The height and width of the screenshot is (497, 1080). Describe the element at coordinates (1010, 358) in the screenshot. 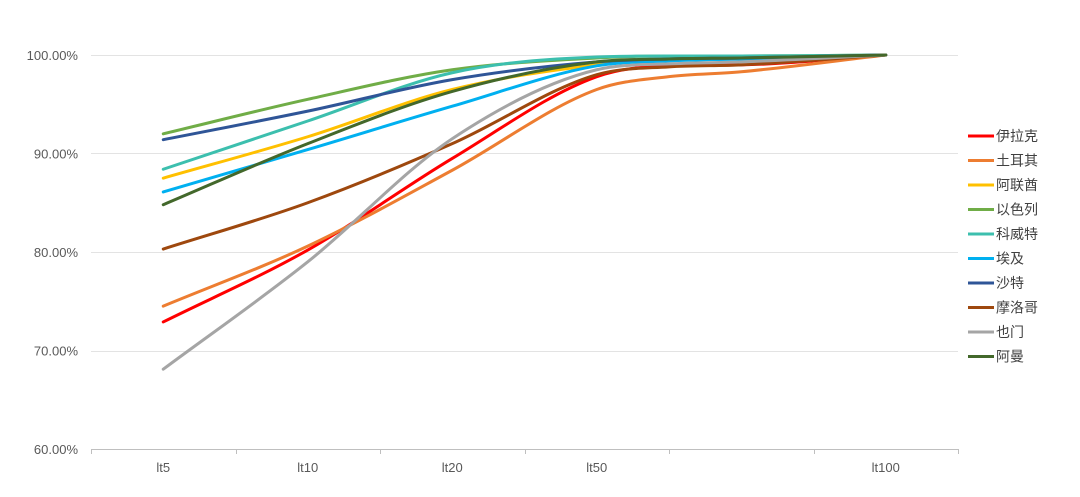

I see `legend-label: 阿曼` at that location.